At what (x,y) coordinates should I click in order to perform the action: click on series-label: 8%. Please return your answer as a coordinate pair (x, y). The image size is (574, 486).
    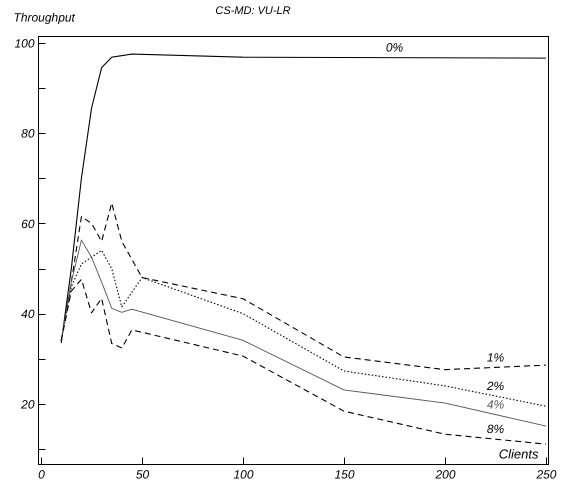
    Looking at the image, I should click on (495, 429).